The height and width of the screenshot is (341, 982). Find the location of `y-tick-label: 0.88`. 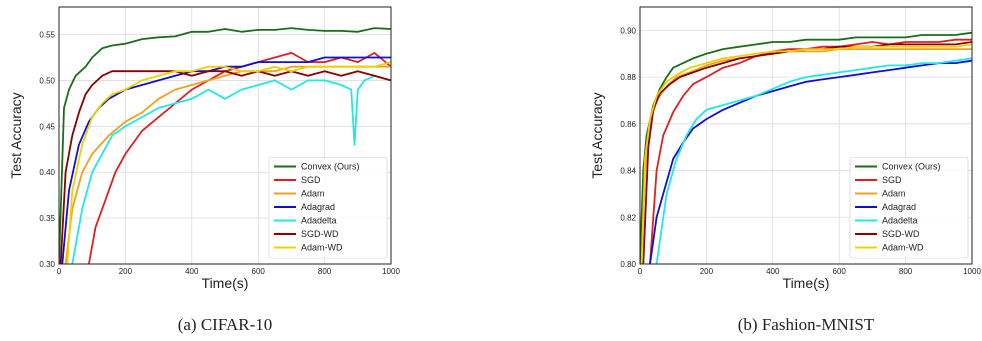

y-tick-label: 0.88 is located at coordinates (628, 77).